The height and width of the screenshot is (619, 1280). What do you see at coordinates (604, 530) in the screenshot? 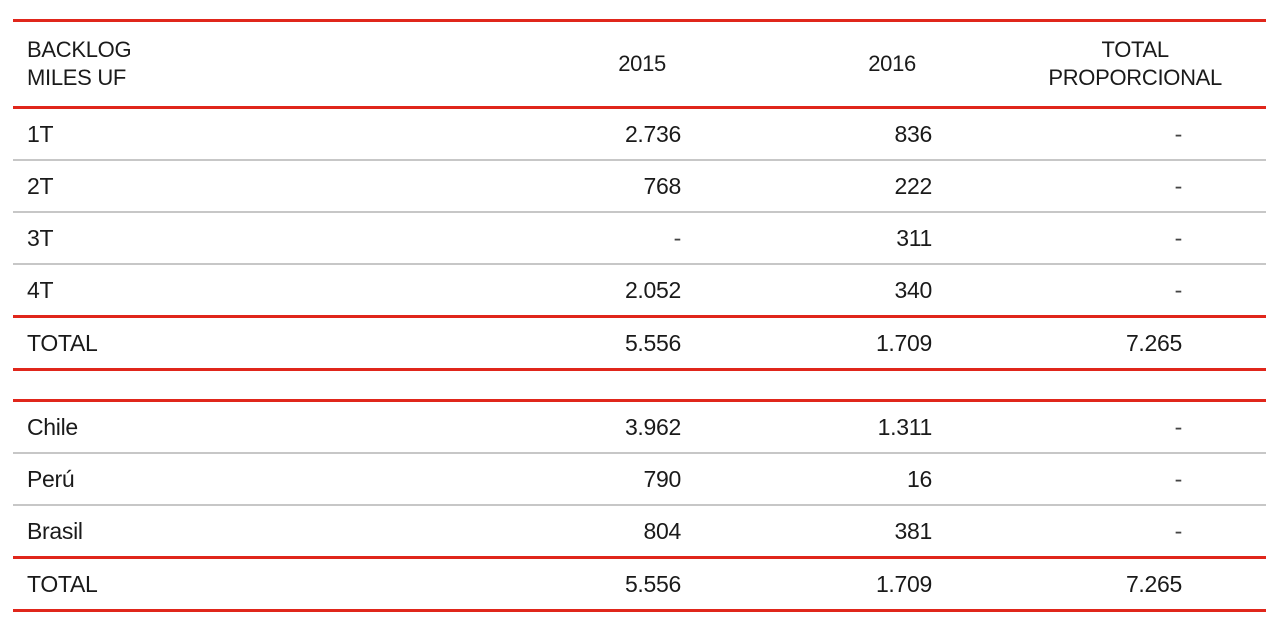
I see `table-row: Brasil 804 381 -` at bounding box center [604, 530].